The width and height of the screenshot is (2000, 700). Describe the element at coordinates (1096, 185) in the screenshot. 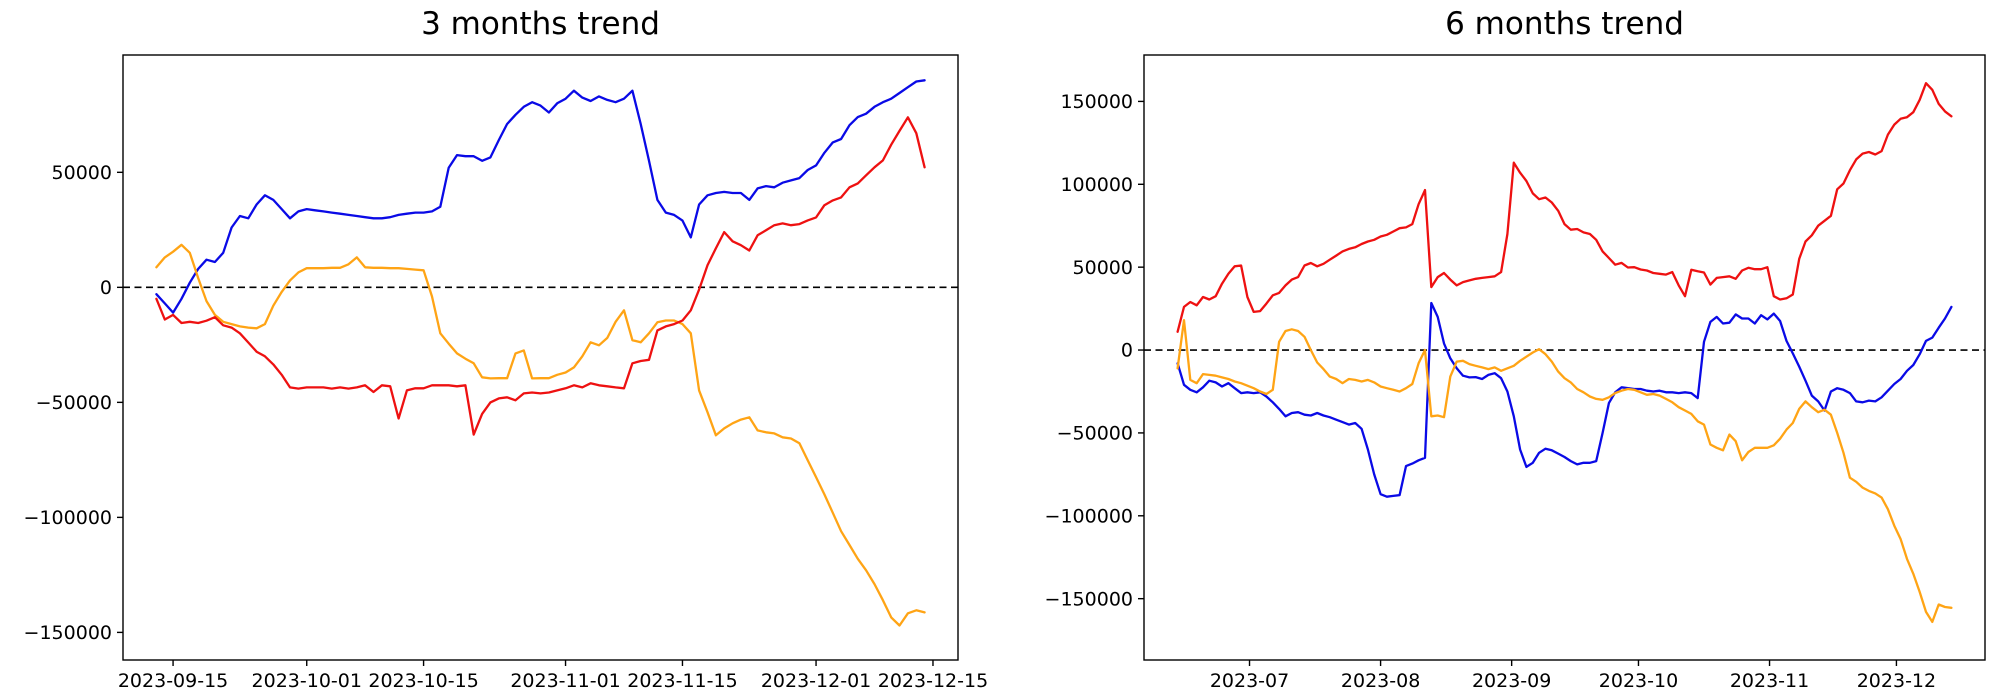

I see `y-tick-label: 100000` at that location.